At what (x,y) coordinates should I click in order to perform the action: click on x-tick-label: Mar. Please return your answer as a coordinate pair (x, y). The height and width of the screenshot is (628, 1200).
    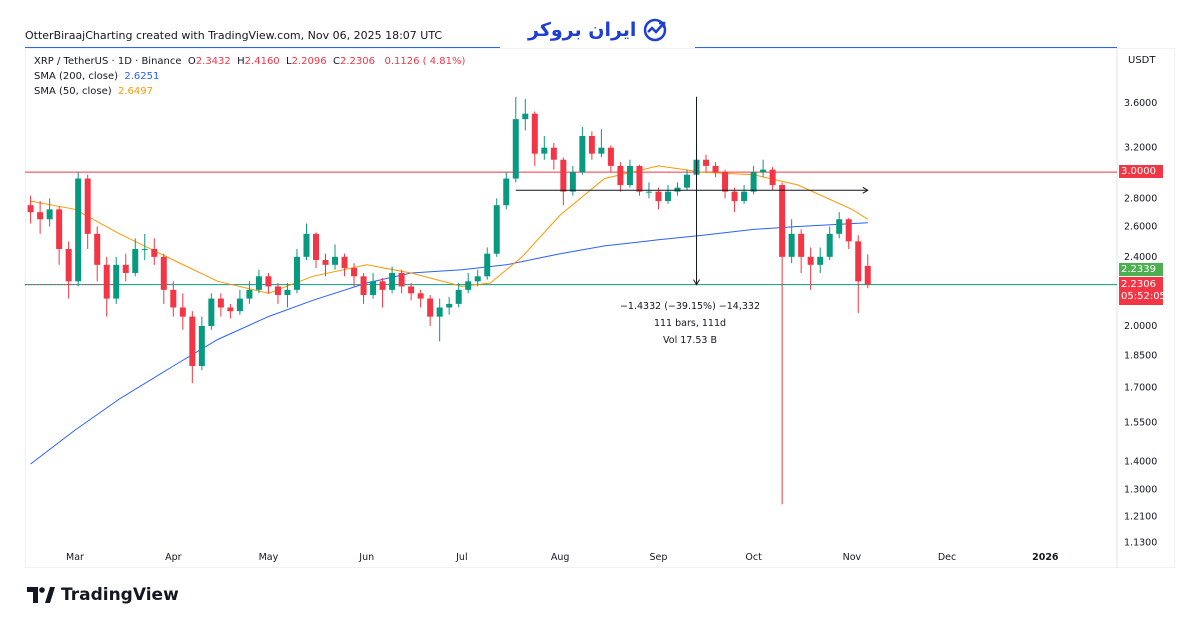
    Looking at the image, I should click on (75, 557).